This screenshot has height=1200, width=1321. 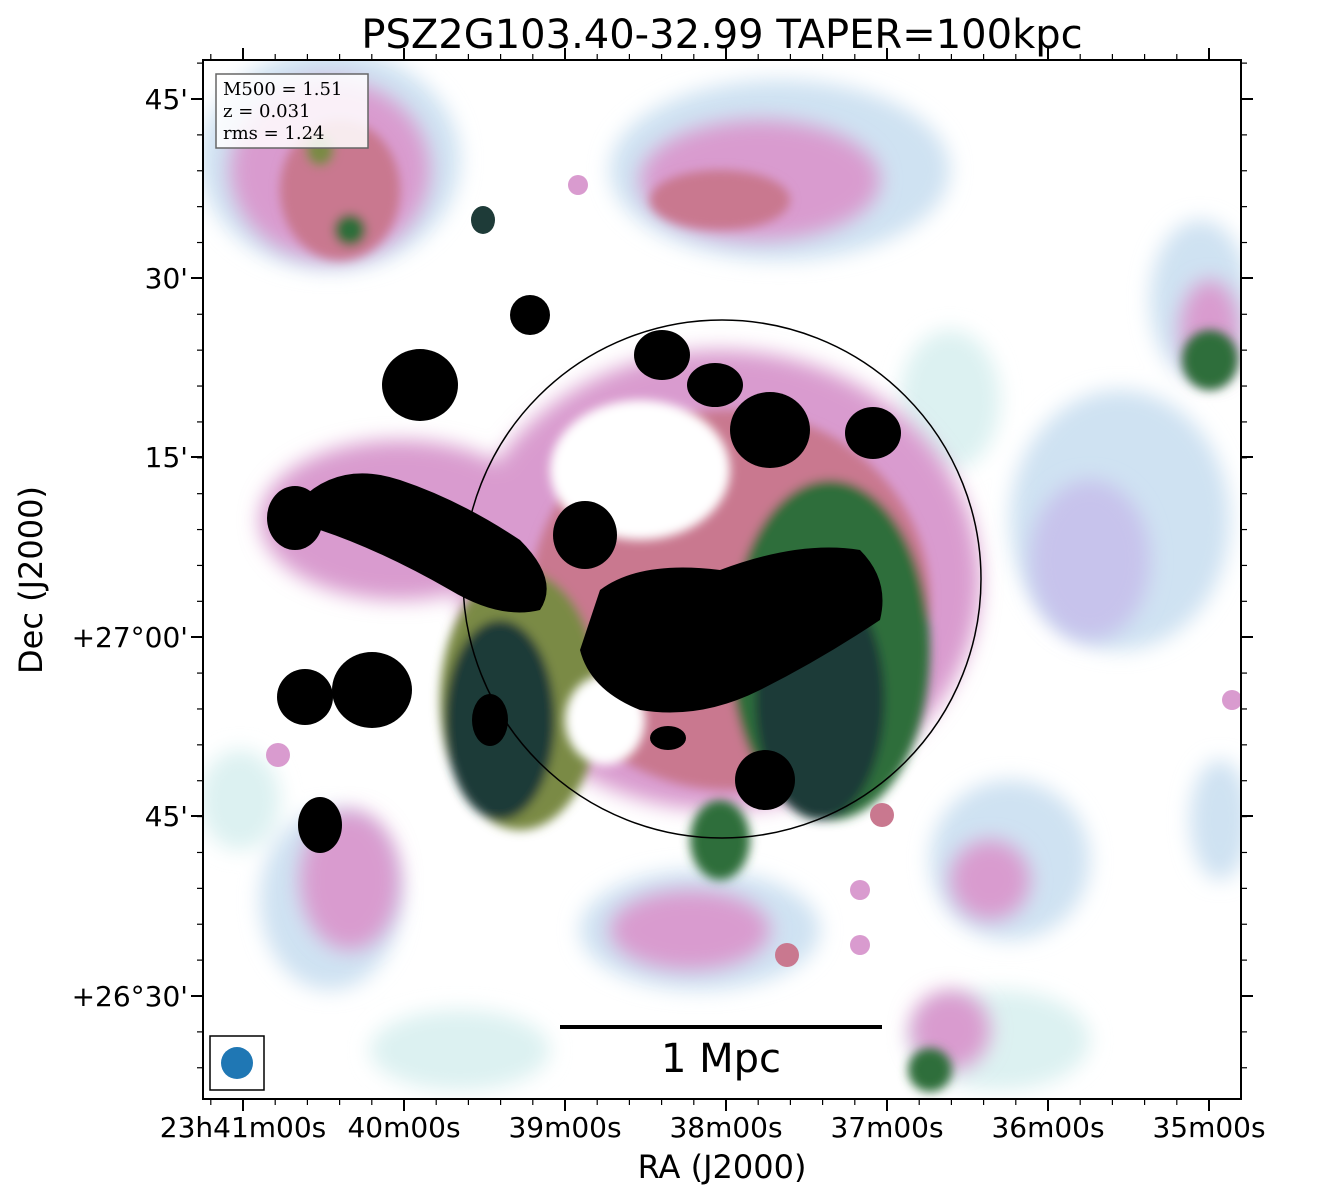 What do you see at coordinates (721, 35) in the screenshot?
I see `figure-title: PSZ2G103.40-32.99 TAPER=100kpc` at bounding box center [721, 35].